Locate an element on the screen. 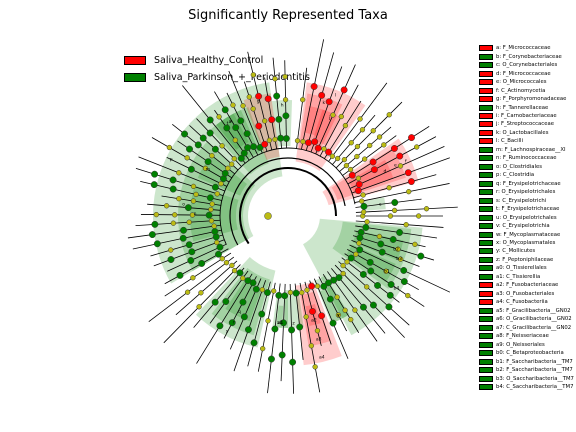  clade-letter-label: c is located at coordinates (380, 204).